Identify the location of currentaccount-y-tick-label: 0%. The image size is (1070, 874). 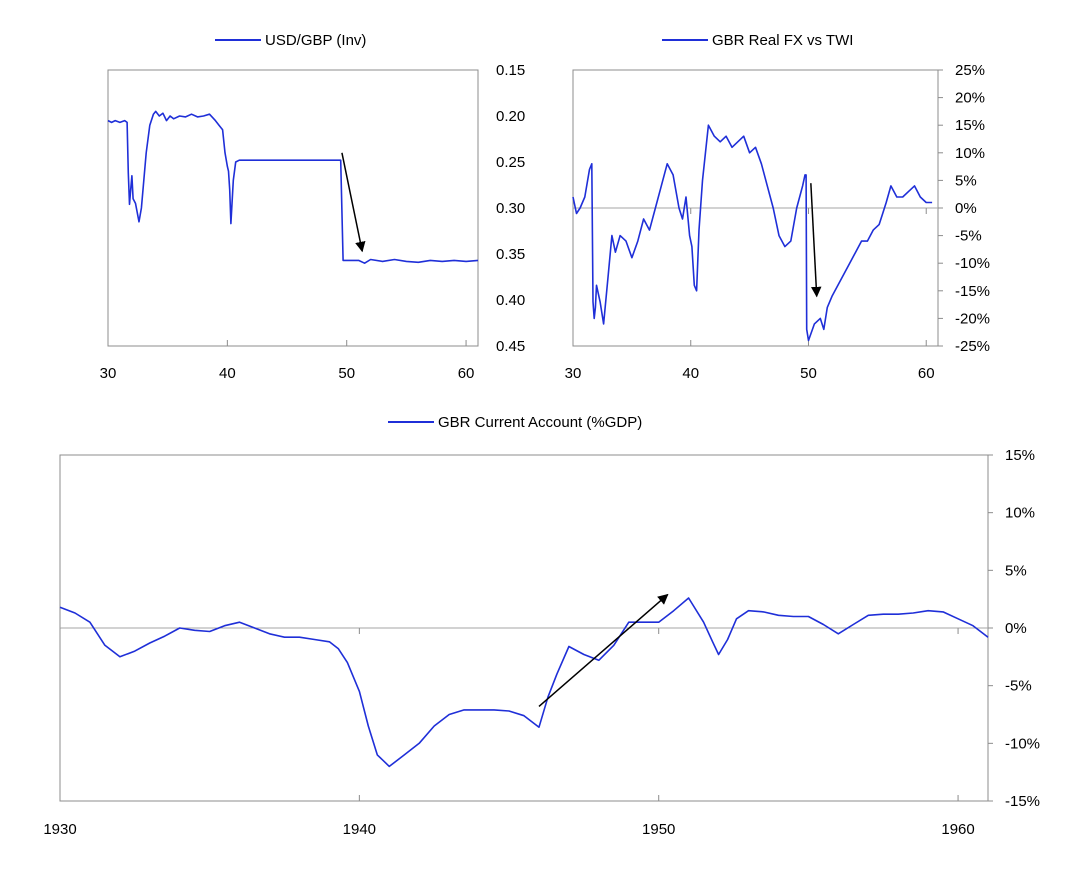
(1016, 628).